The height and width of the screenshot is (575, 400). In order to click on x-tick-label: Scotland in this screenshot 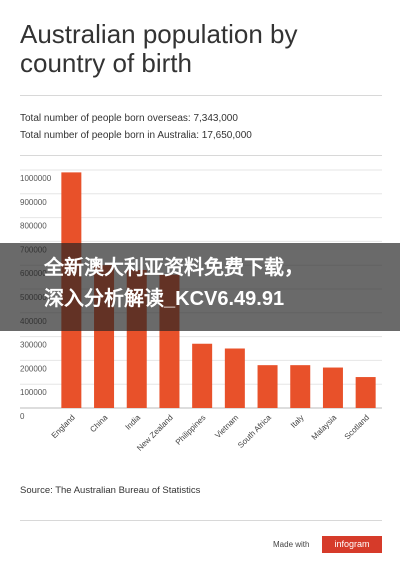, I will do `click(357, 427)`.